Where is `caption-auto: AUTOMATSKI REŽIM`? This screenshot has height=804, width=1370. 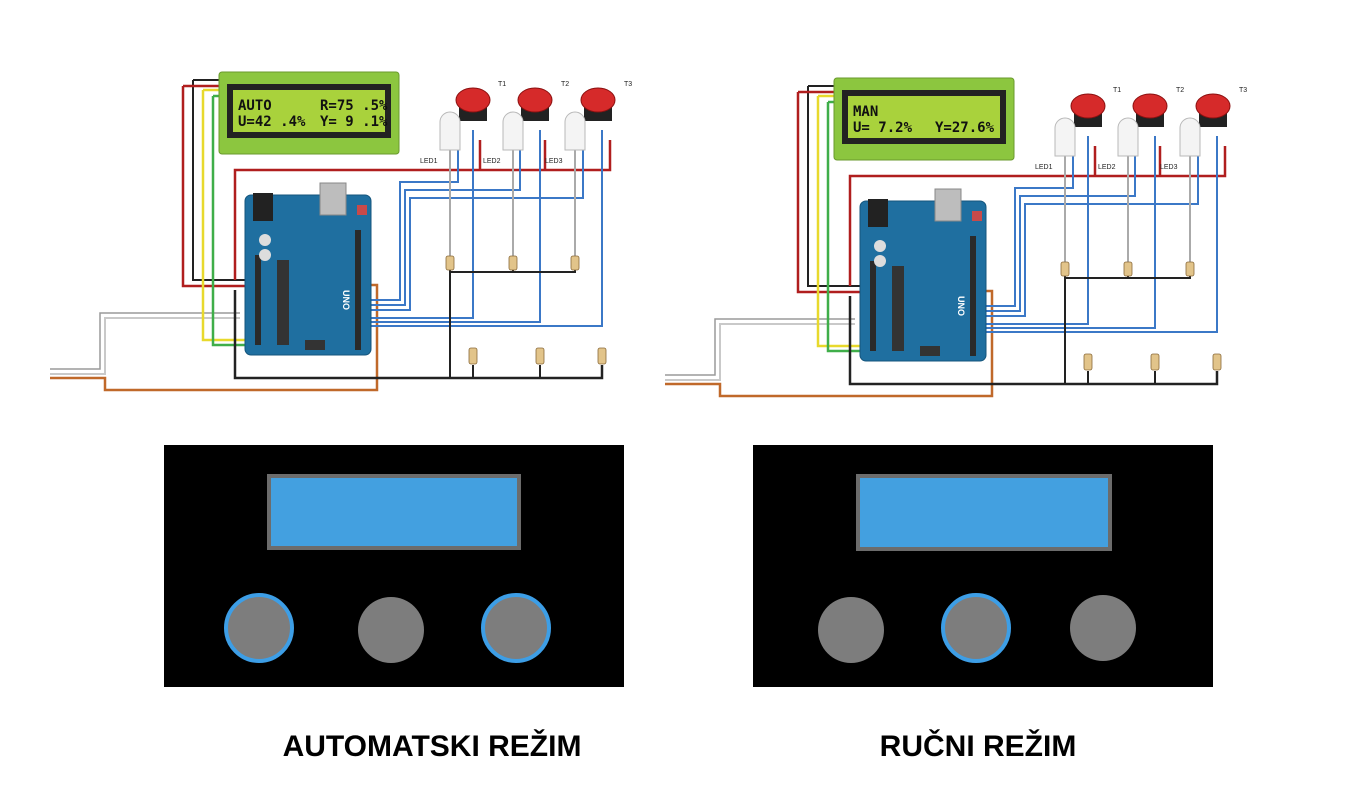 caption-auto: AUTOMATSKI REŽIM is located at coordinates (432, 746).